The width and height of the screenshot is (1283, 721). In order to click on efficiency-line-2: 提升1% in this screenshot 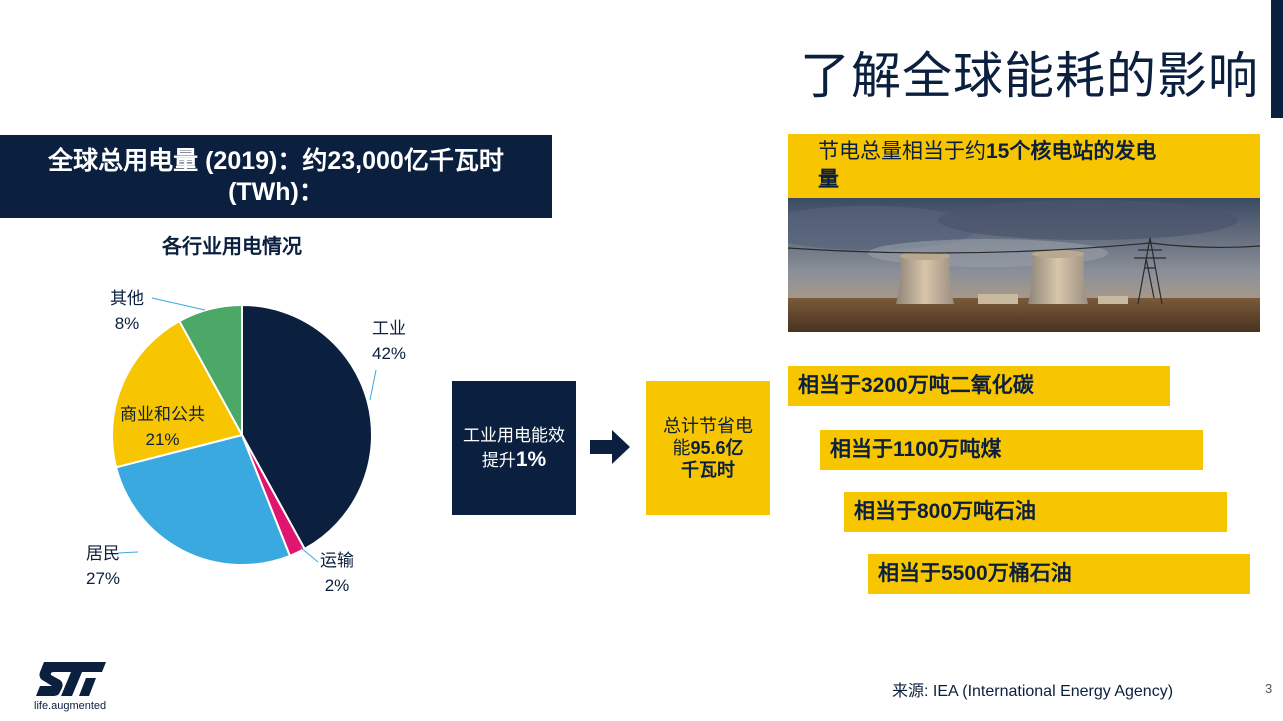, I will do `click(514, 459)`.